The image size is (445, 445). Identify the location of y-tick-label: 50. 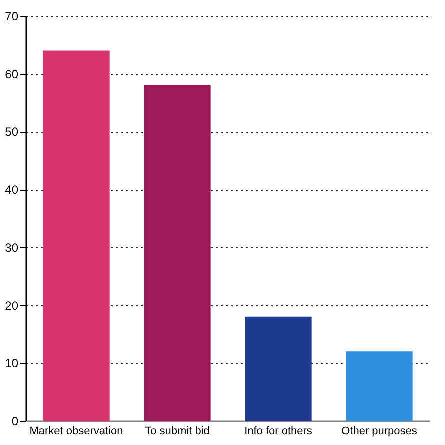
(12, 132).